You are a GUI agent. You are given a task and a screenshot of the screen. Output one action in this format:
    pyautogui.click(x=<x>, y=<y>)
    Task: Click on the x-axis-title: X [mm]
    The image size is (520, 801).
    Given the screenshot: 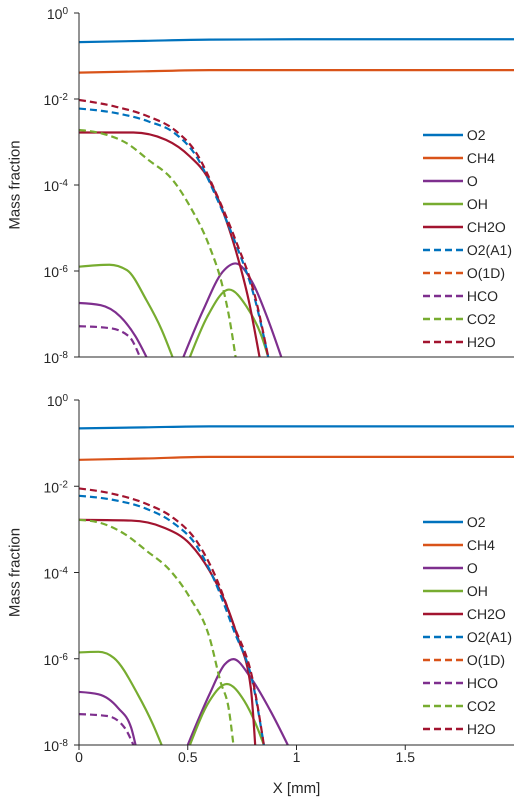 What is the action you would take?
    pyautogui.click(x=296, y=788)
    